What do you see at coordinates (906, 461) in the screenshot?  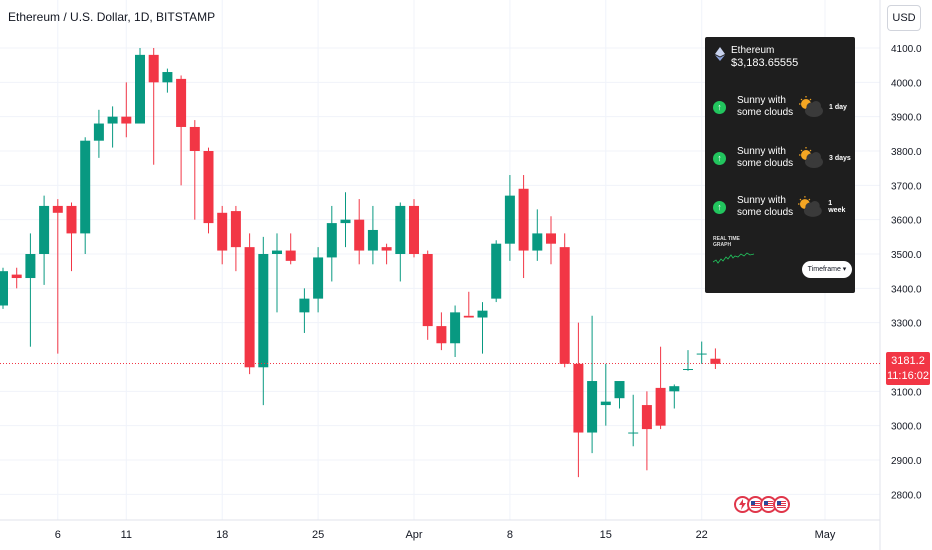 I see `price-tick-label: 2900.0` at bounding box center [906, 461].